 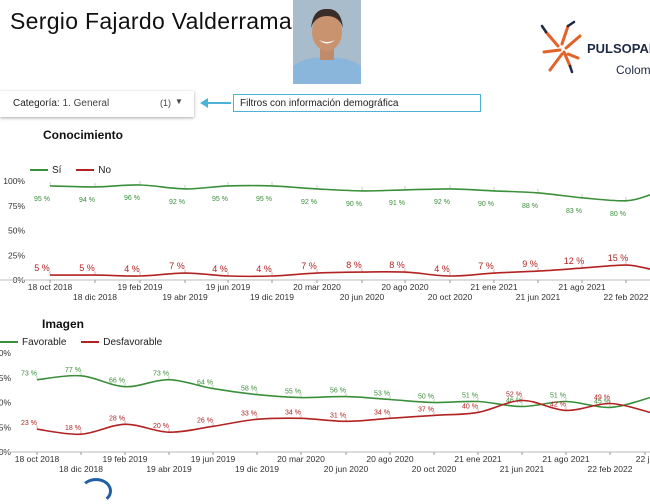 What do you see at coordinates (44, 342) in the screenshot?
I see `legend-favorable: Favorable` at bounding box center [44, 342].